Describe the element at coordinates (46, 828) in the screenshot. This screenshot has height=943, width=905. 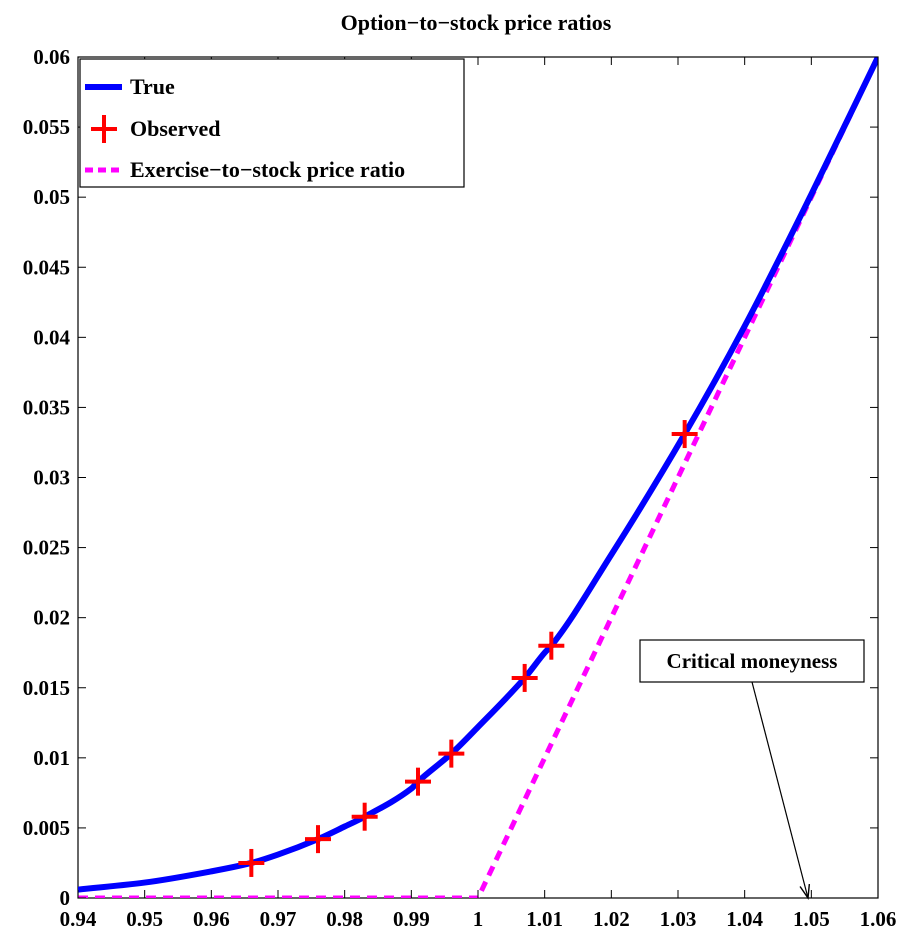
I see `y-tick-label: 0.005` at that location.